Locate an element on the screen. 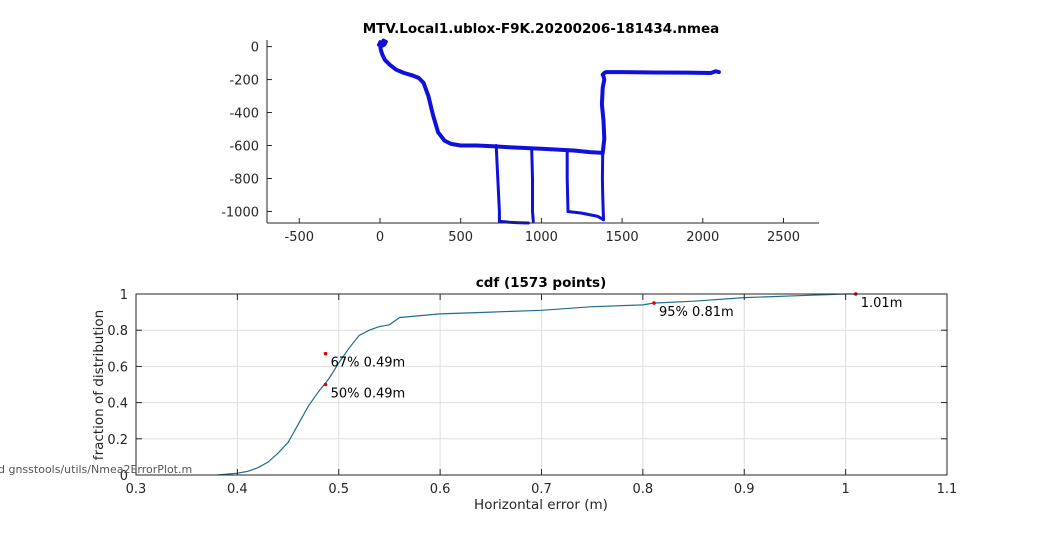  trajectory-x-tick-label: 2000 is located at coordinates (702, 237).